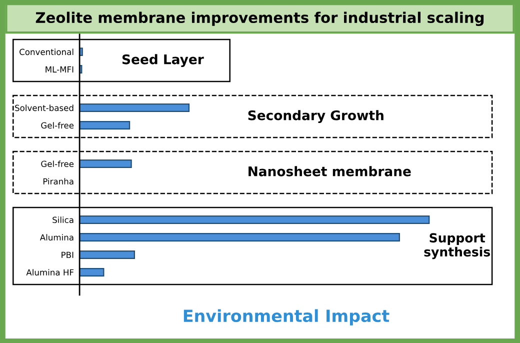 The image size is (520, 343). I want to click on y-tick-label: ML-MFI, so click(60, 69).